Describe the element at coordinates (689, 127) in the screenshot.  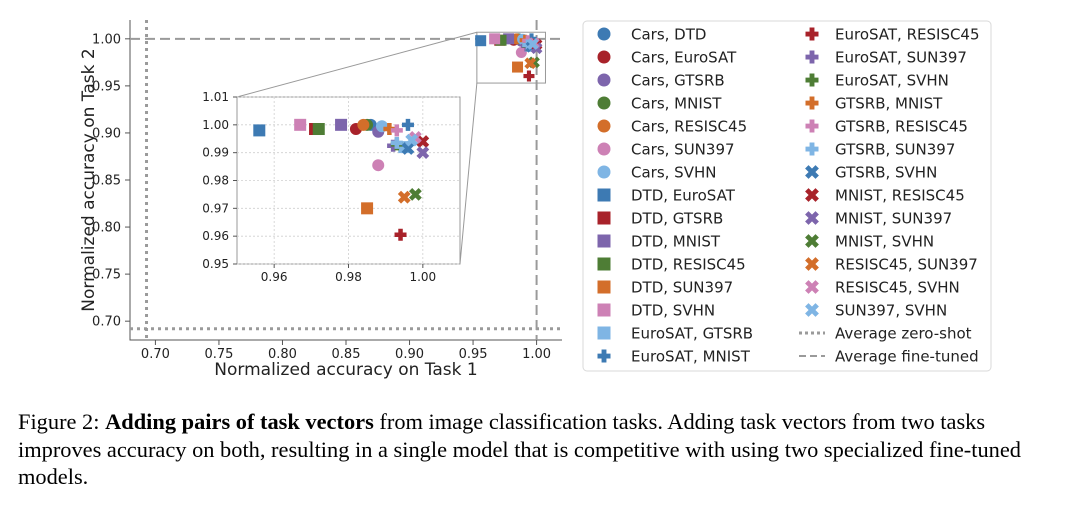
I see `legend-label-cars-resisc45: Cars, RESISC45` at that location.